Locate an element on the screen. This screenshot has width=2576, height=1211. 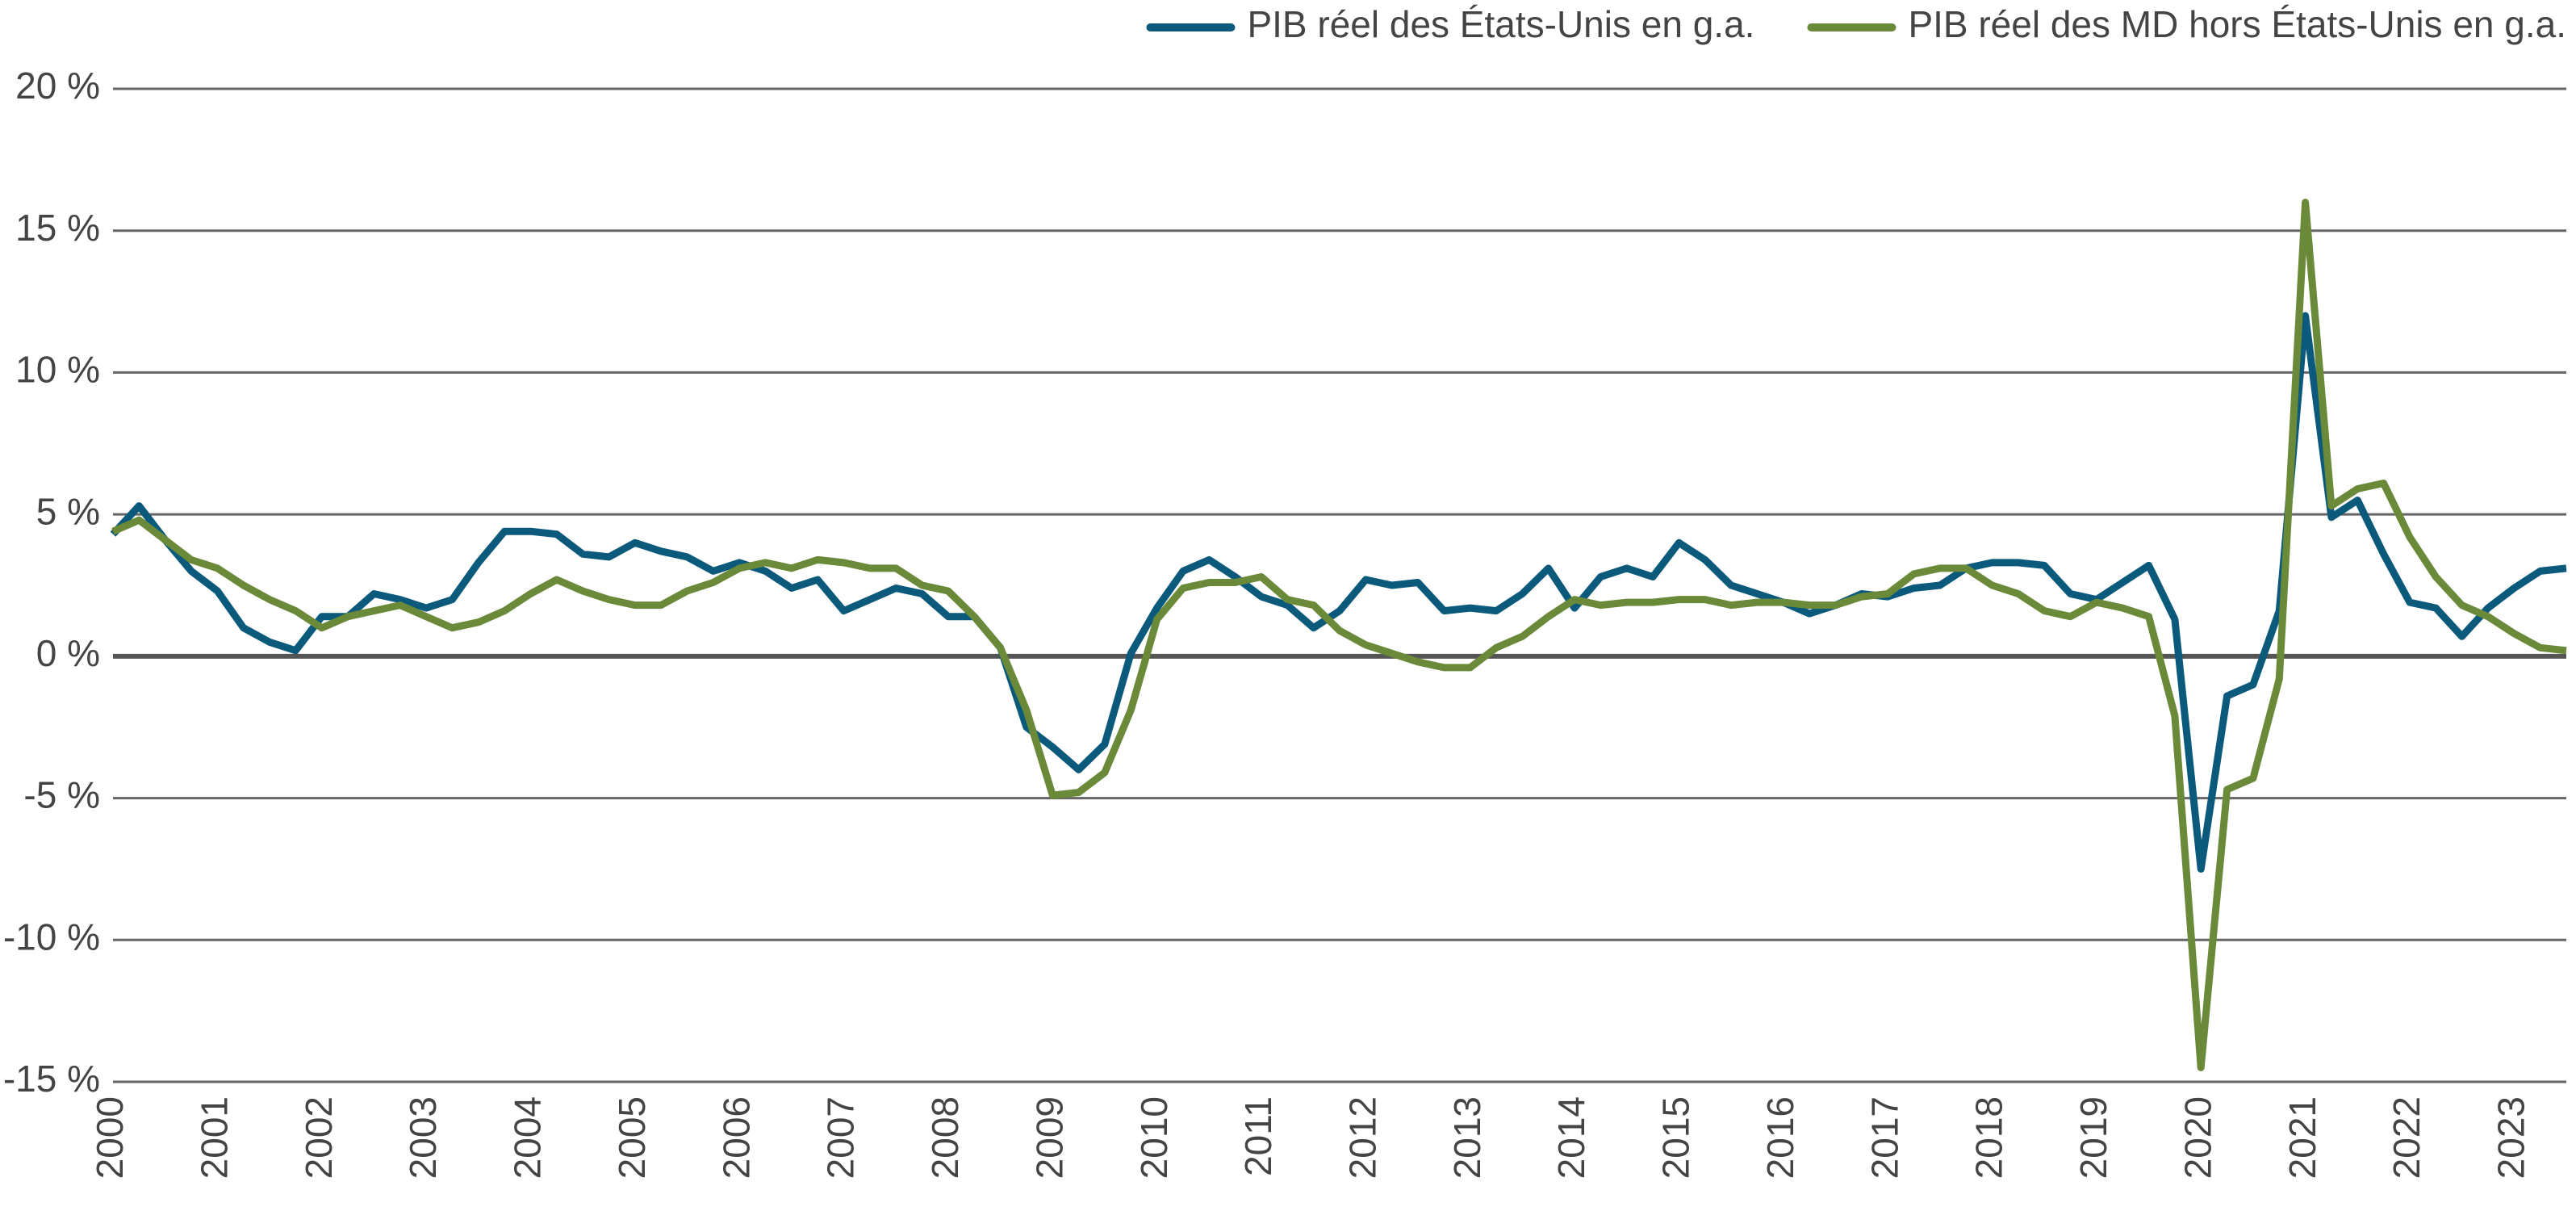
x-tick-label: 2002 is located at coordinates (319, 1137).